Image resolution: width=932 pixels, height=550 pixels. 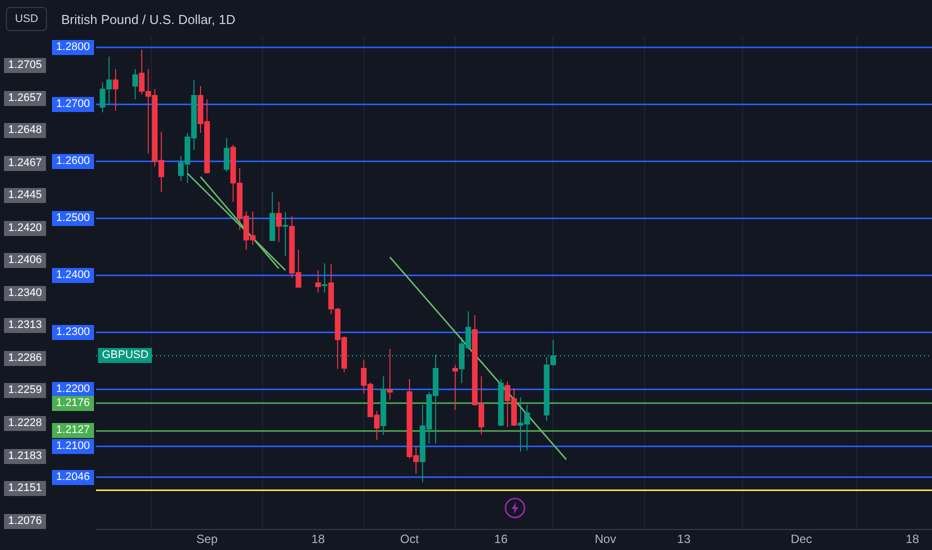 What do you see at coordinates (684, 539) in the screenshot?
I see `x-tick-label: 13` at bounding box center [684, 539].